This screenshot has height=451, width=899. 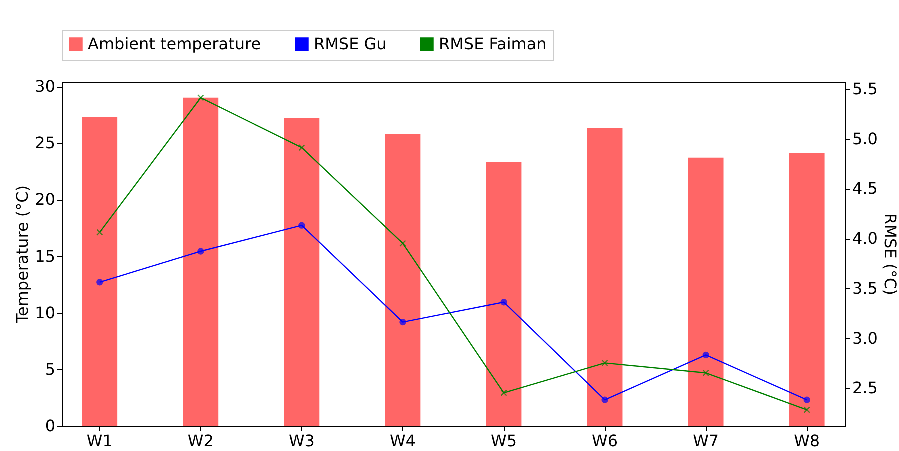 What do you see at coordinates (201, 441) in the screenshot?
I see `x-tick-label: W2` at bounding box center [201, 441].